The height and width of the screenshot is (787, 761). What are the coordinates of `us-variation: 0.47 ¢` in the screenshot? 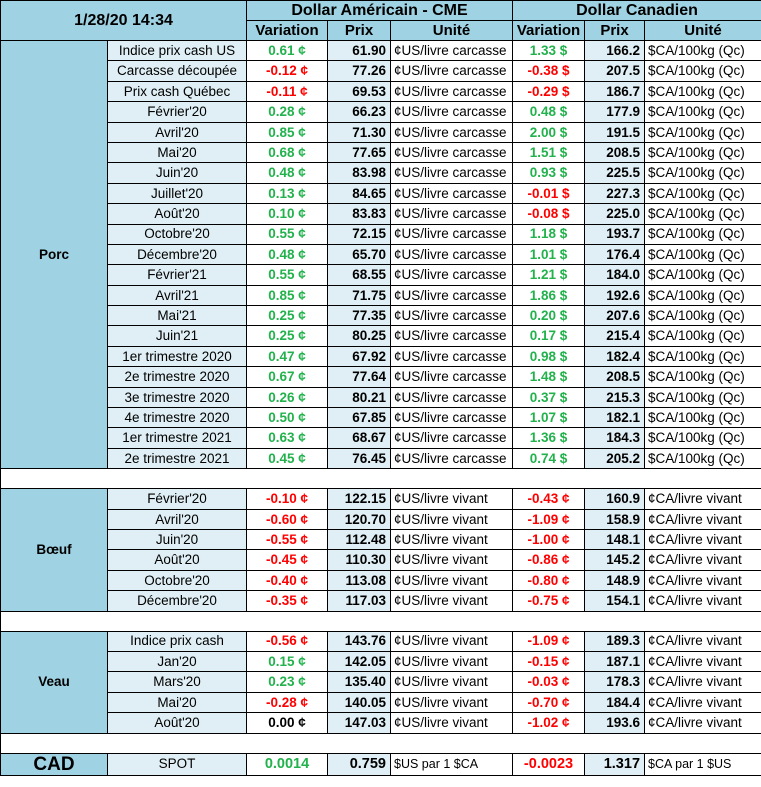 It's located at (287, 356).